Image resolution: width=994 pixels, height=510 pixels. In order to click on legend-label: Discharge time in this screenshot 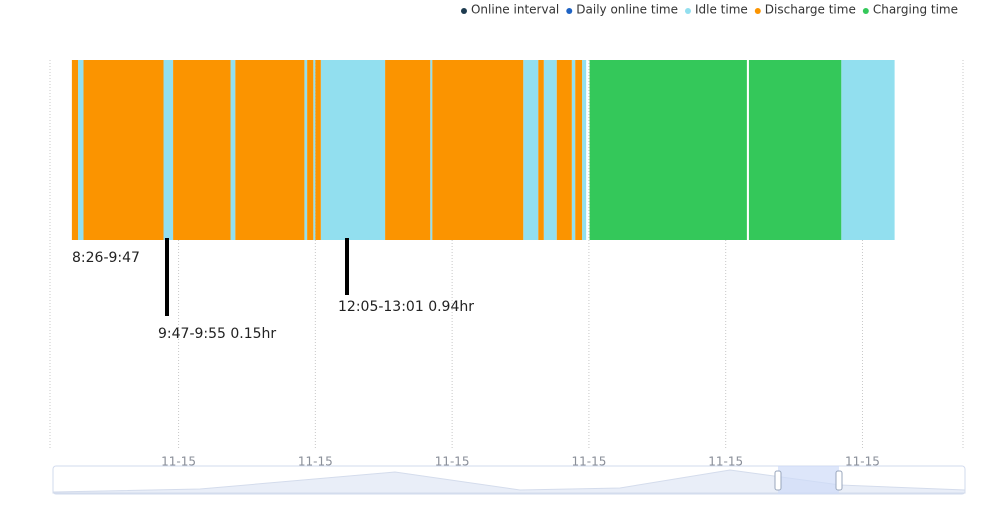, I will do `click(810, 10)`.